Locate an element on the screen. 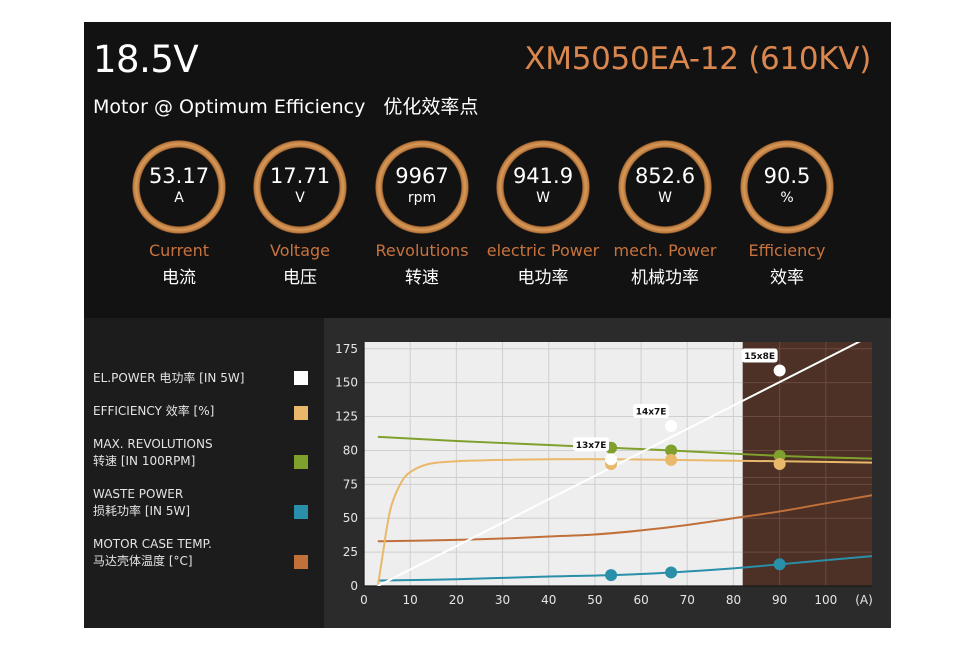 This screenshot has height=650, width=975. x-tick-label: 60 is located at coordinates (640, 600).